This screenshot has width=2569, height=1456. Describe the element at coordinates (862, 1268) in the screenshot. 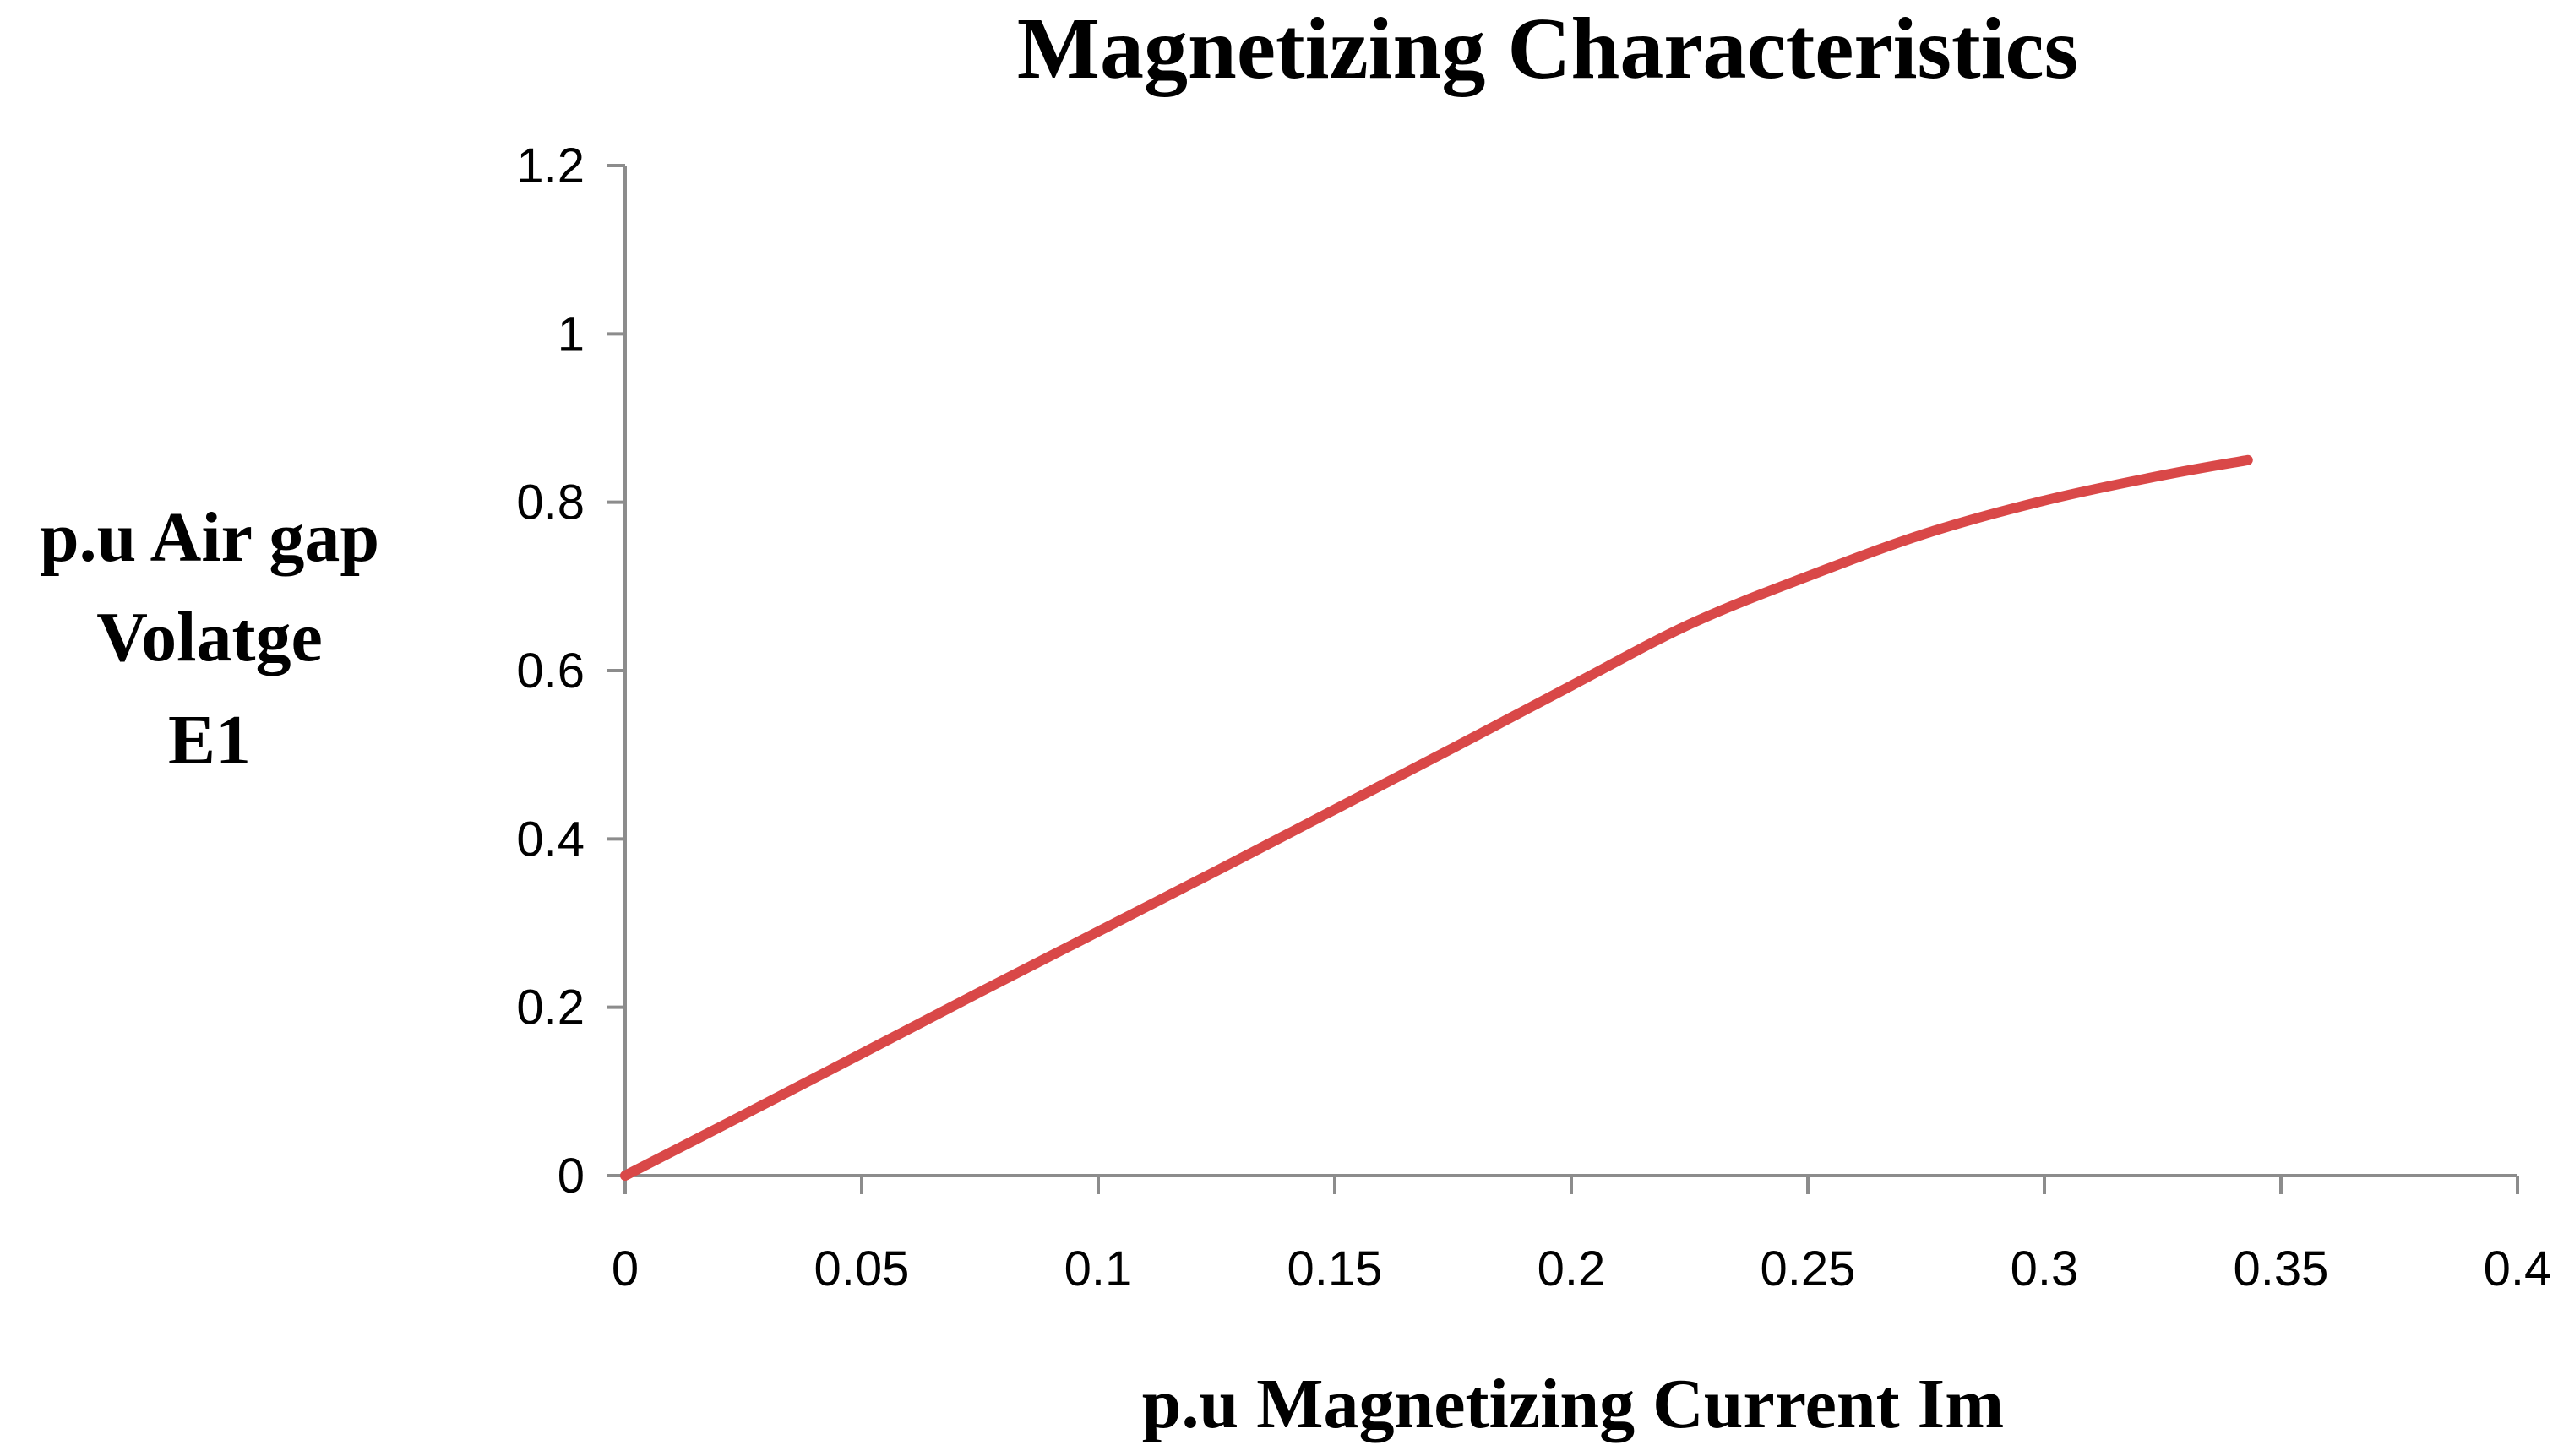

I see `x-tick-label: 0.05` at that location.